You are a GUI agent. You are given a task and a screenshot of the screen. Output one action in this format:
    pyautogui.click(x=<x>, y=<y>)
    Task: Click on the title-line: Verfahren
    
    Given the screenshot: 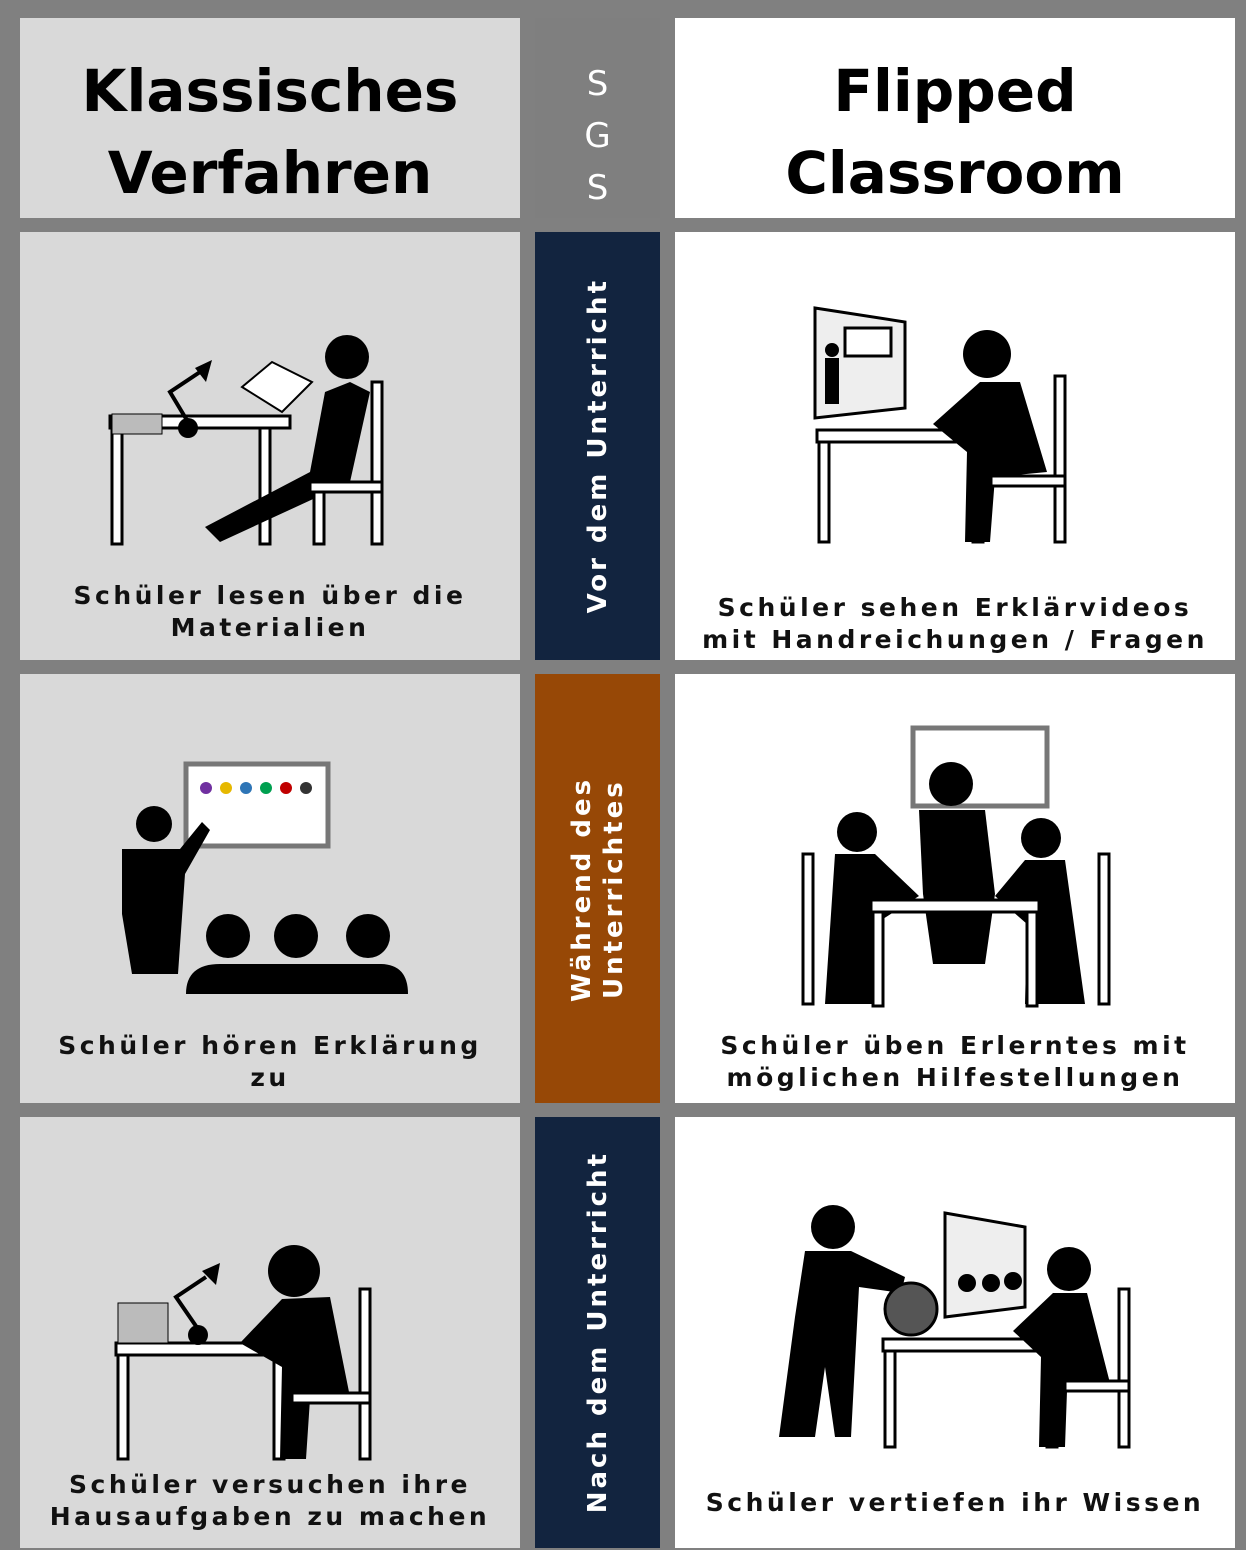 What is the action you would take?
    pyautogui.click(x=270, y=173)
    